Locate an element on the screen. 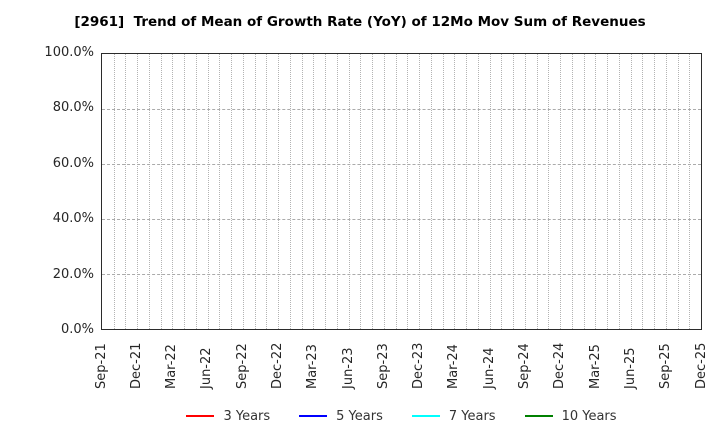  legend-item-5-years: 5 Years is located at coordinates (341, 416).